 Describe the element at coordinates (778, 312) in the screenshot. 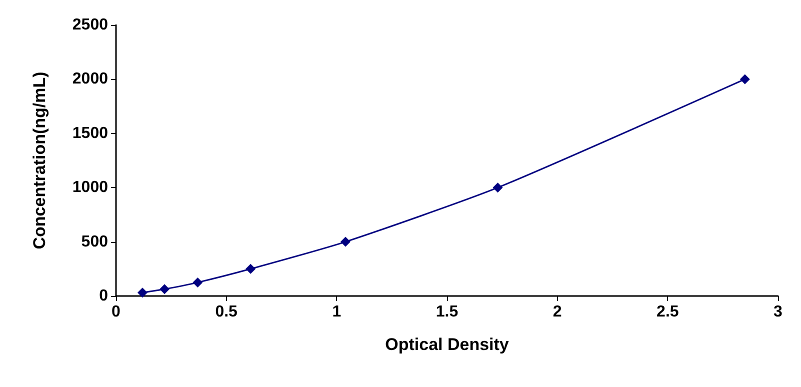

I see `x-tick-label: 3` at that location.